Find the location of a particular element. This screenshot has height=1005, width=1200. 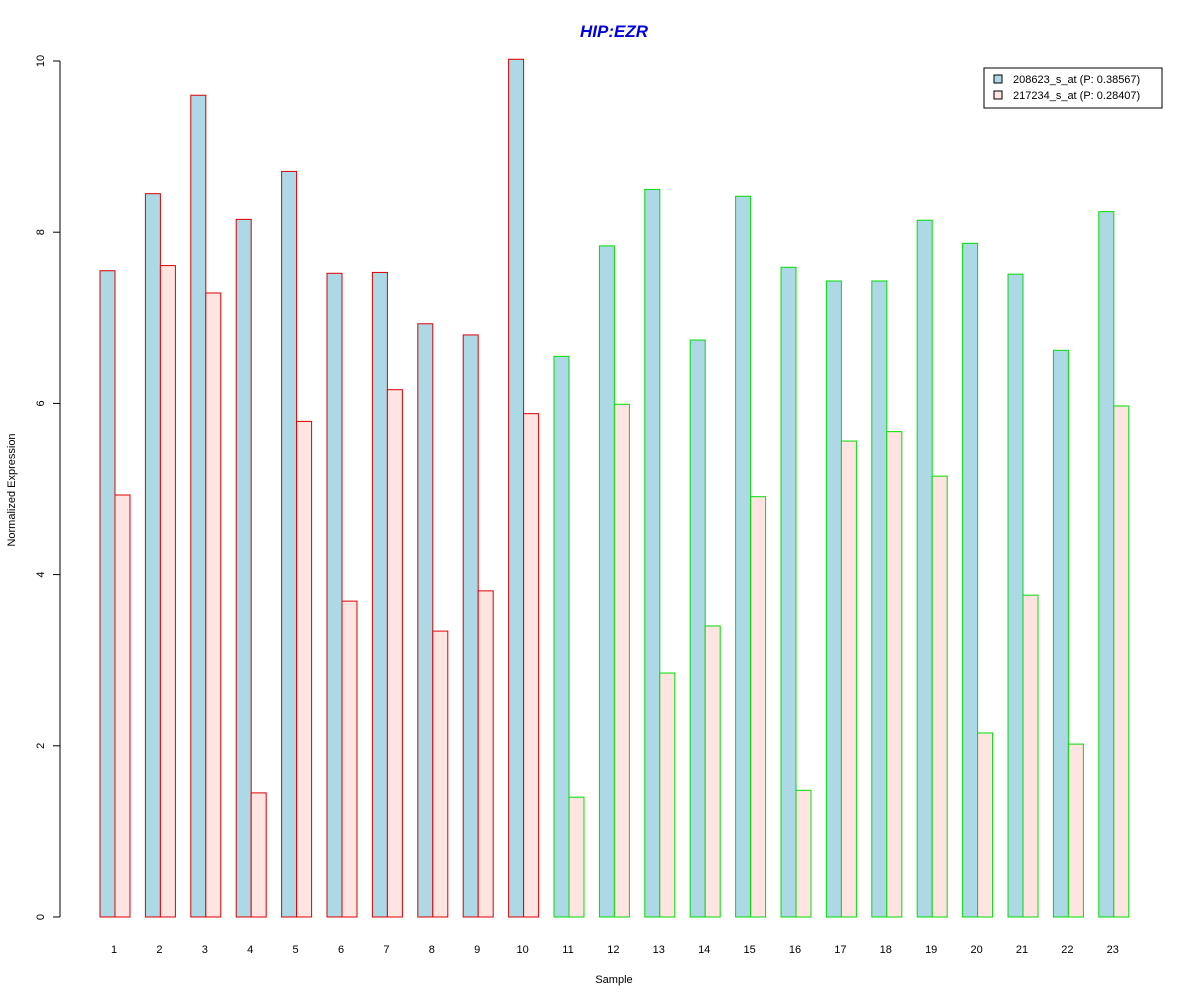

x-tick-label: 15 is located at coordinates (749, 950).